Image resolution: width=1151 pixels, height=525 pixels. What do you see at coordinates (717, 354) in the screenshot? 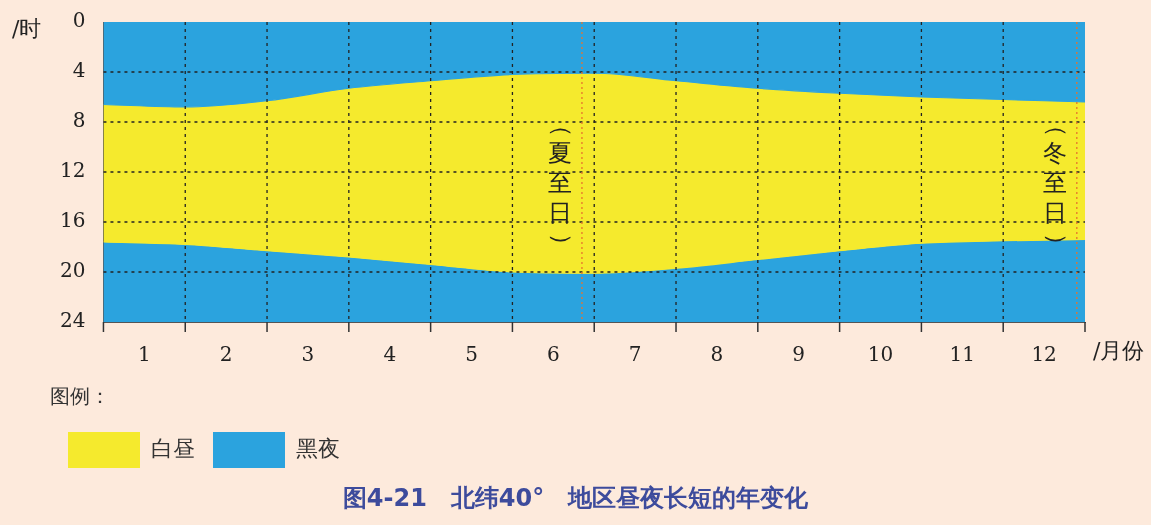
I see `x-tick-label: 8` at bounding box center [717, 354].